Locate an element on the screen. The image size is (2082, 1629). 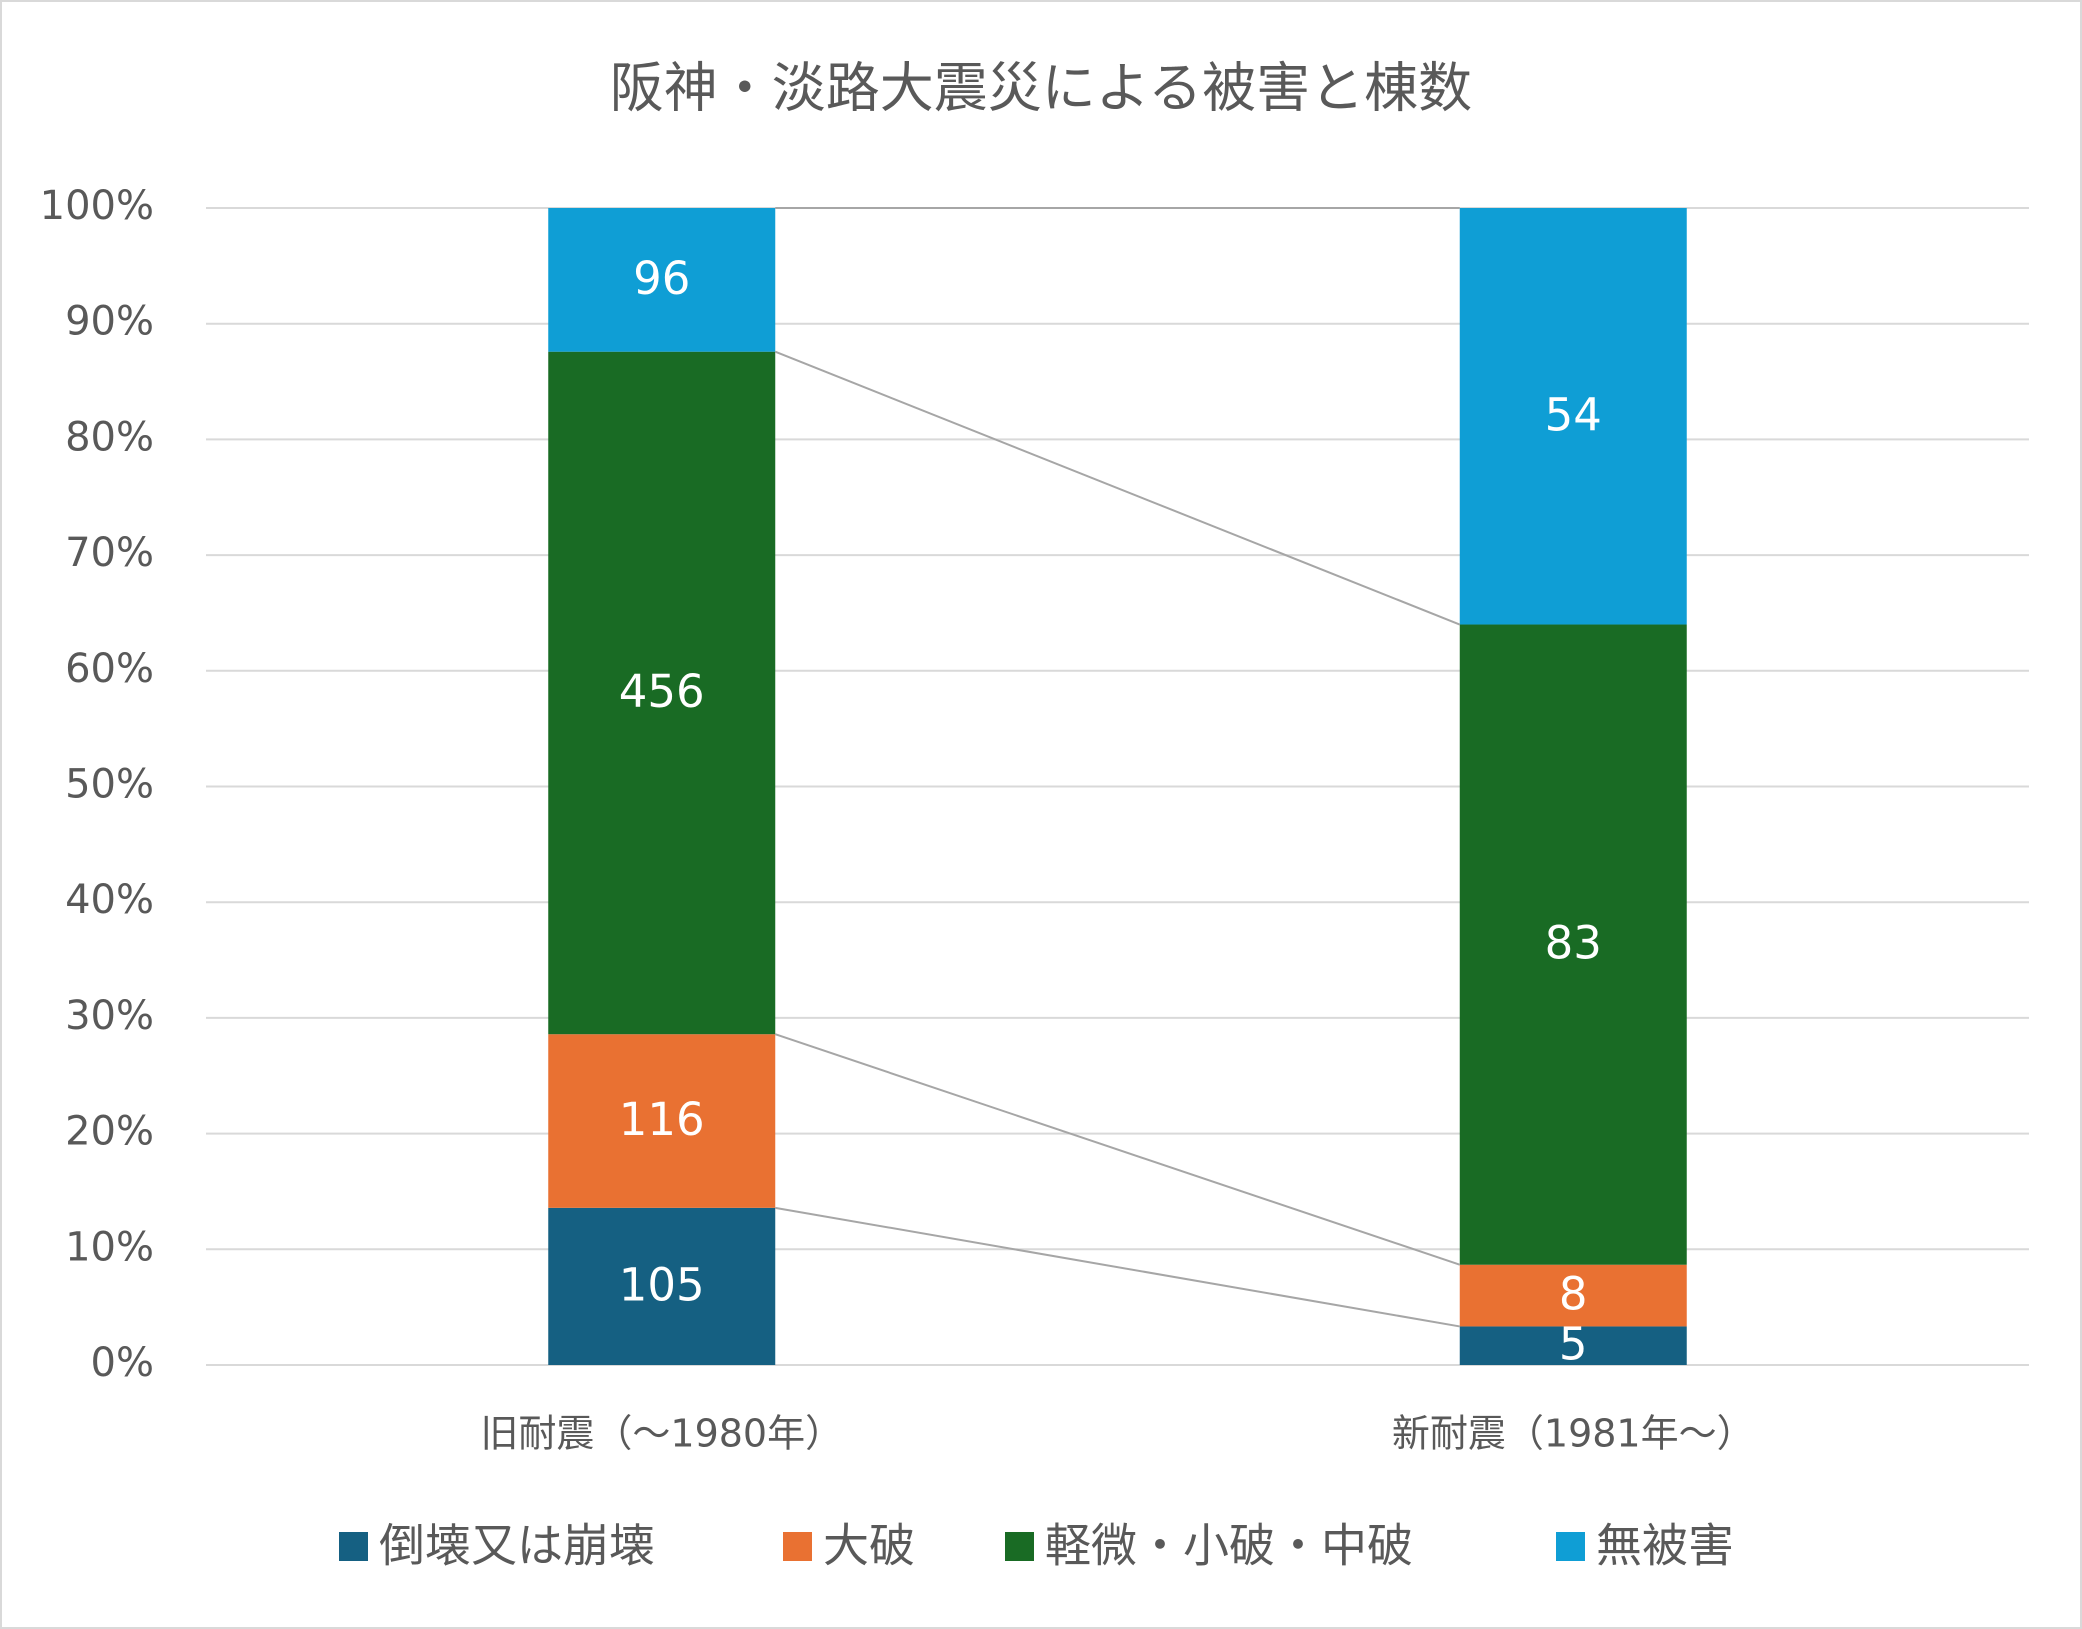
y-tick-label: 0% is located at coordinates (122, 1363).